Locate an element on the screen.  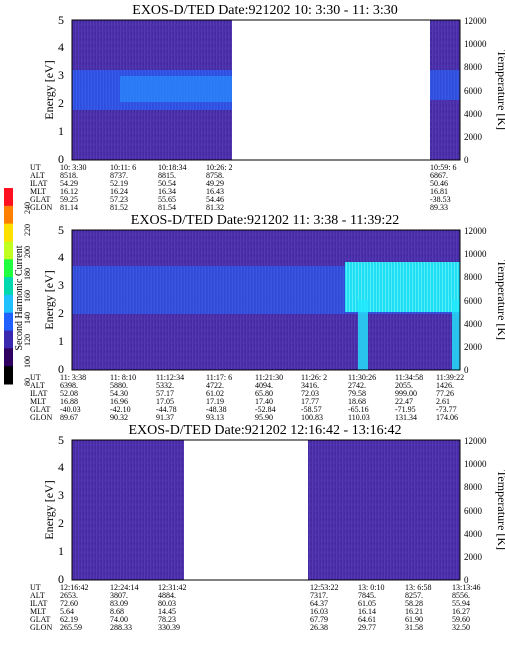
panel-1-cell: -38.53 is located at coordinates (440, 199).